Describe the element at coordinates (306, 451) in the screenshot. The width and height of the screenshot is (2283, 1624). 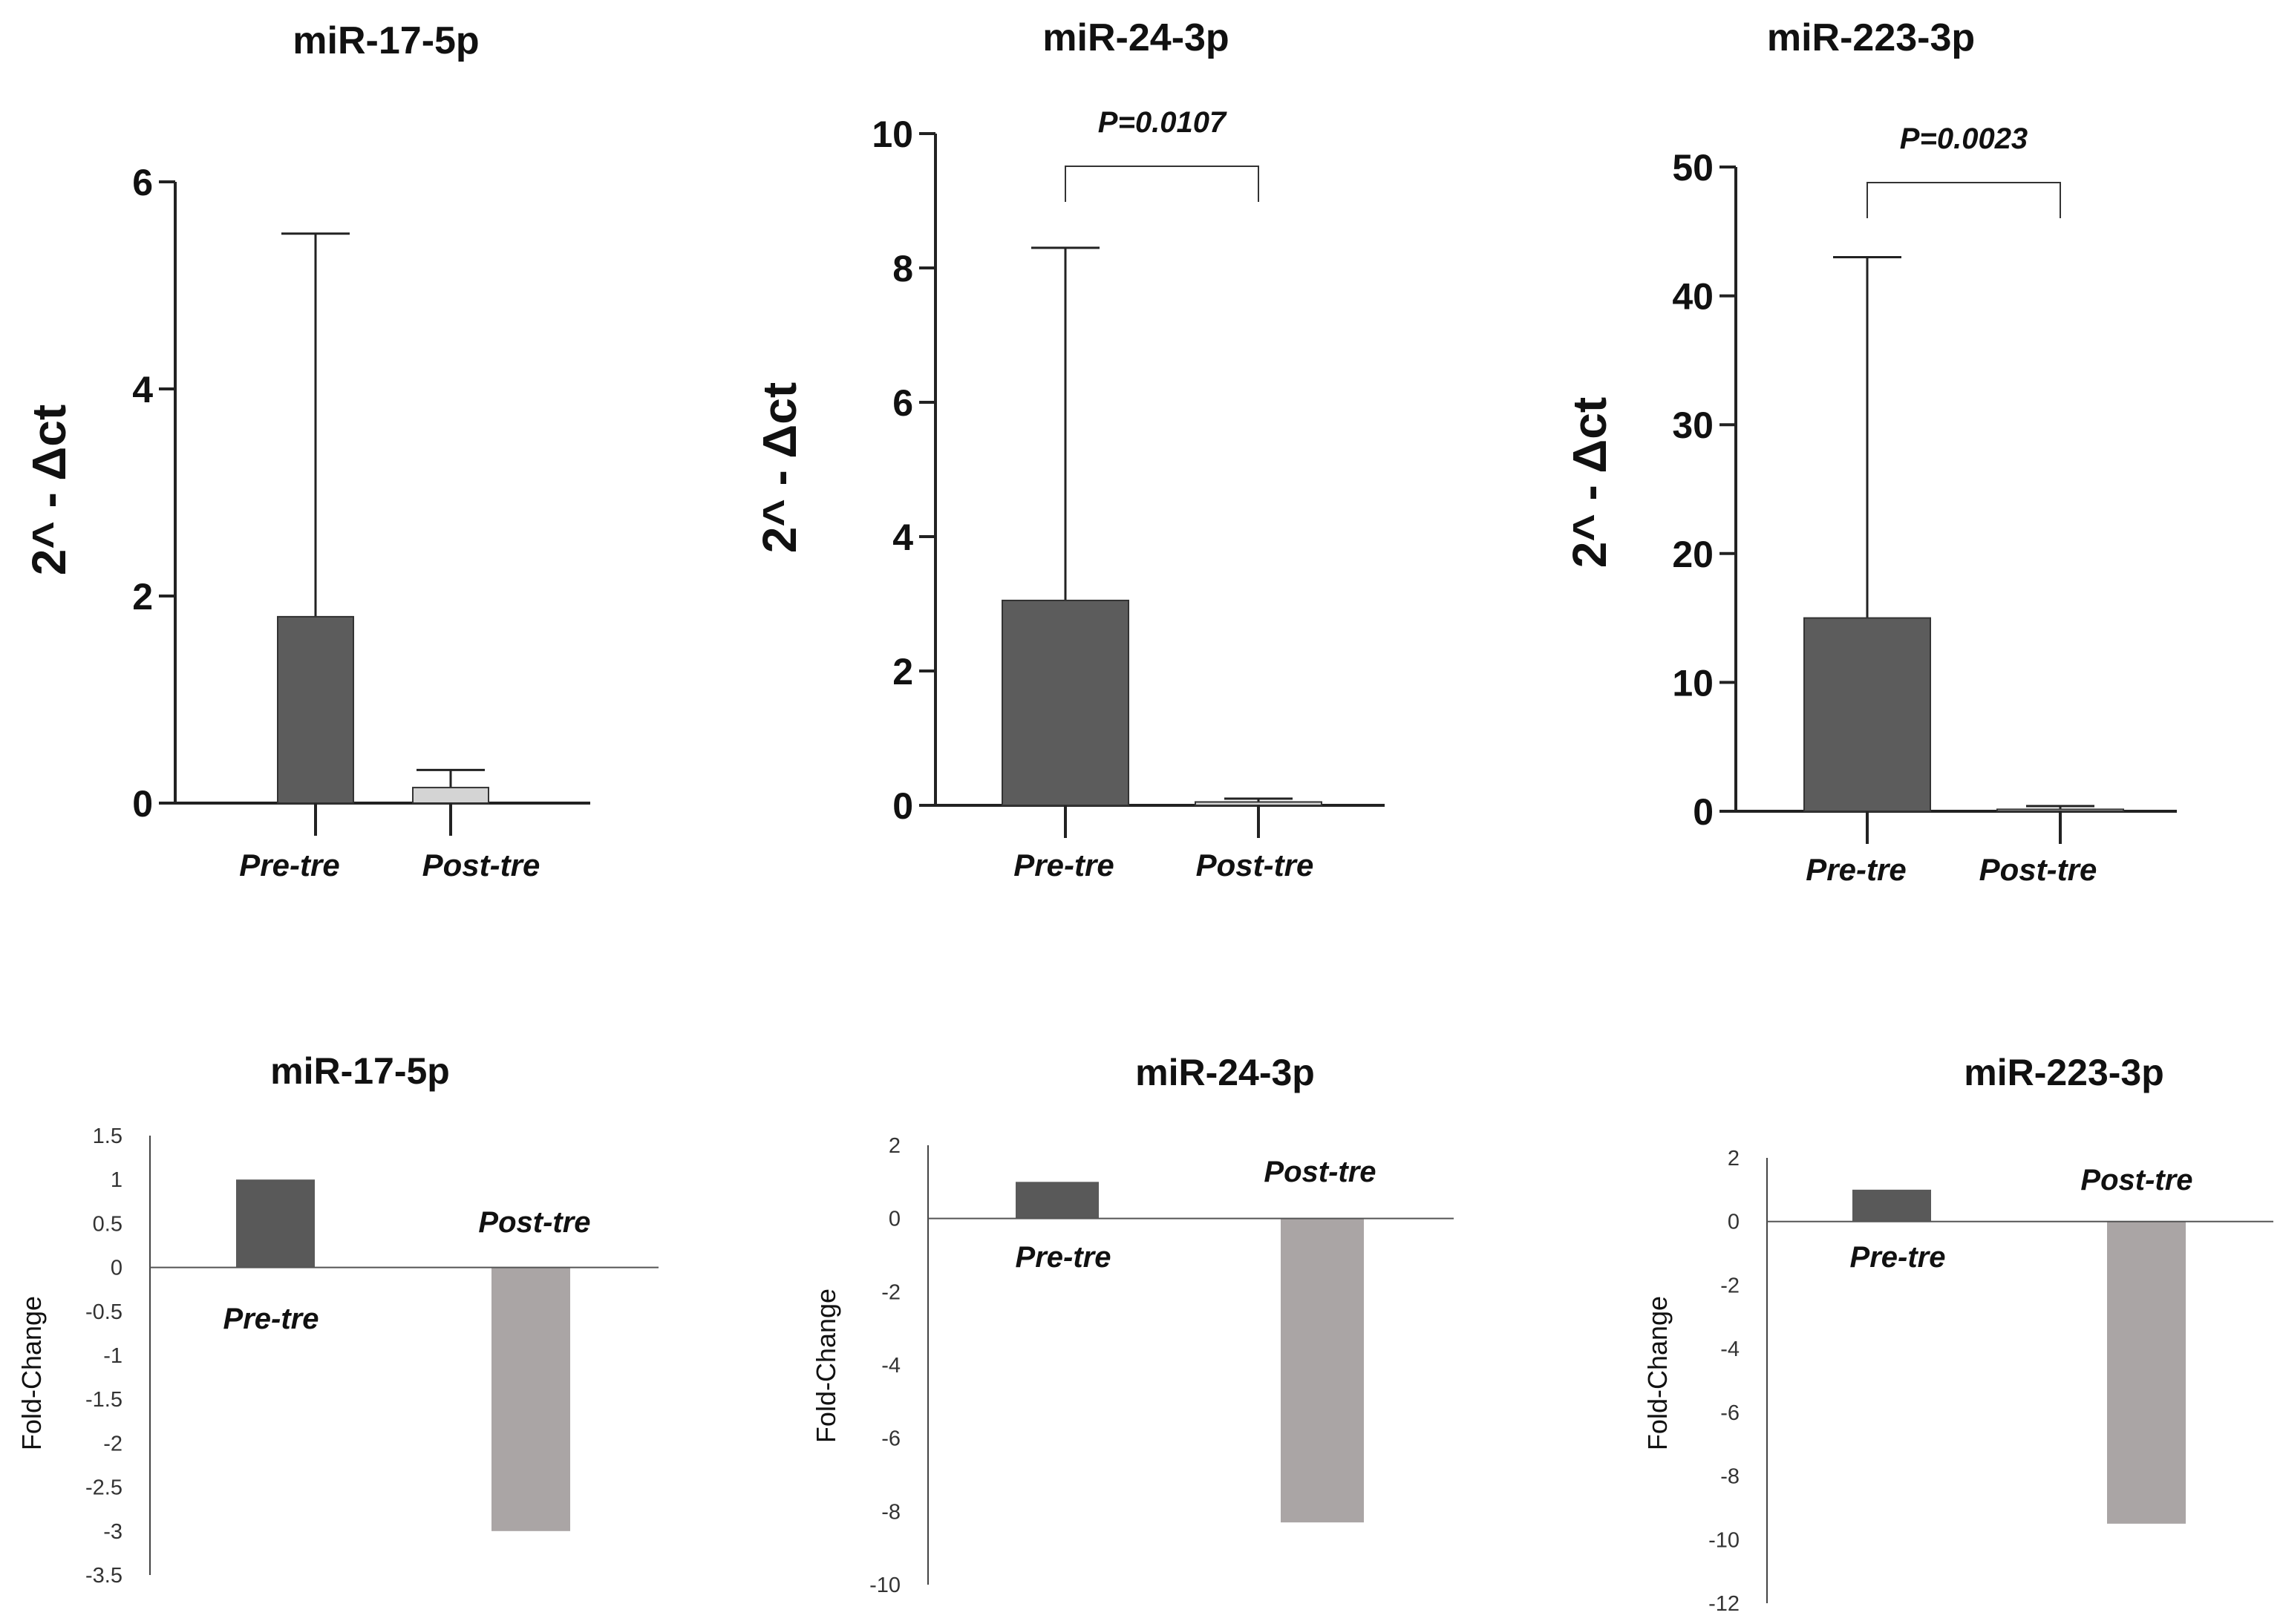
I see `chart-panel-1: miR-17-5p 2^ - Δct 0 2 4 6 Pre-tre Post-tre` at that location.